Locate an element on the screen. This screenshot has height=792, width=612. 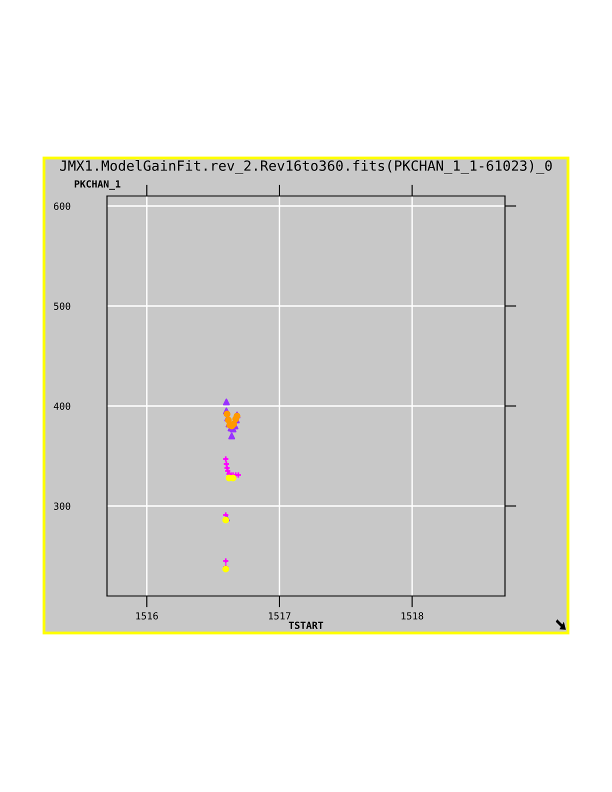
y-tick-label: 600 is located at coordinates (62, 206).